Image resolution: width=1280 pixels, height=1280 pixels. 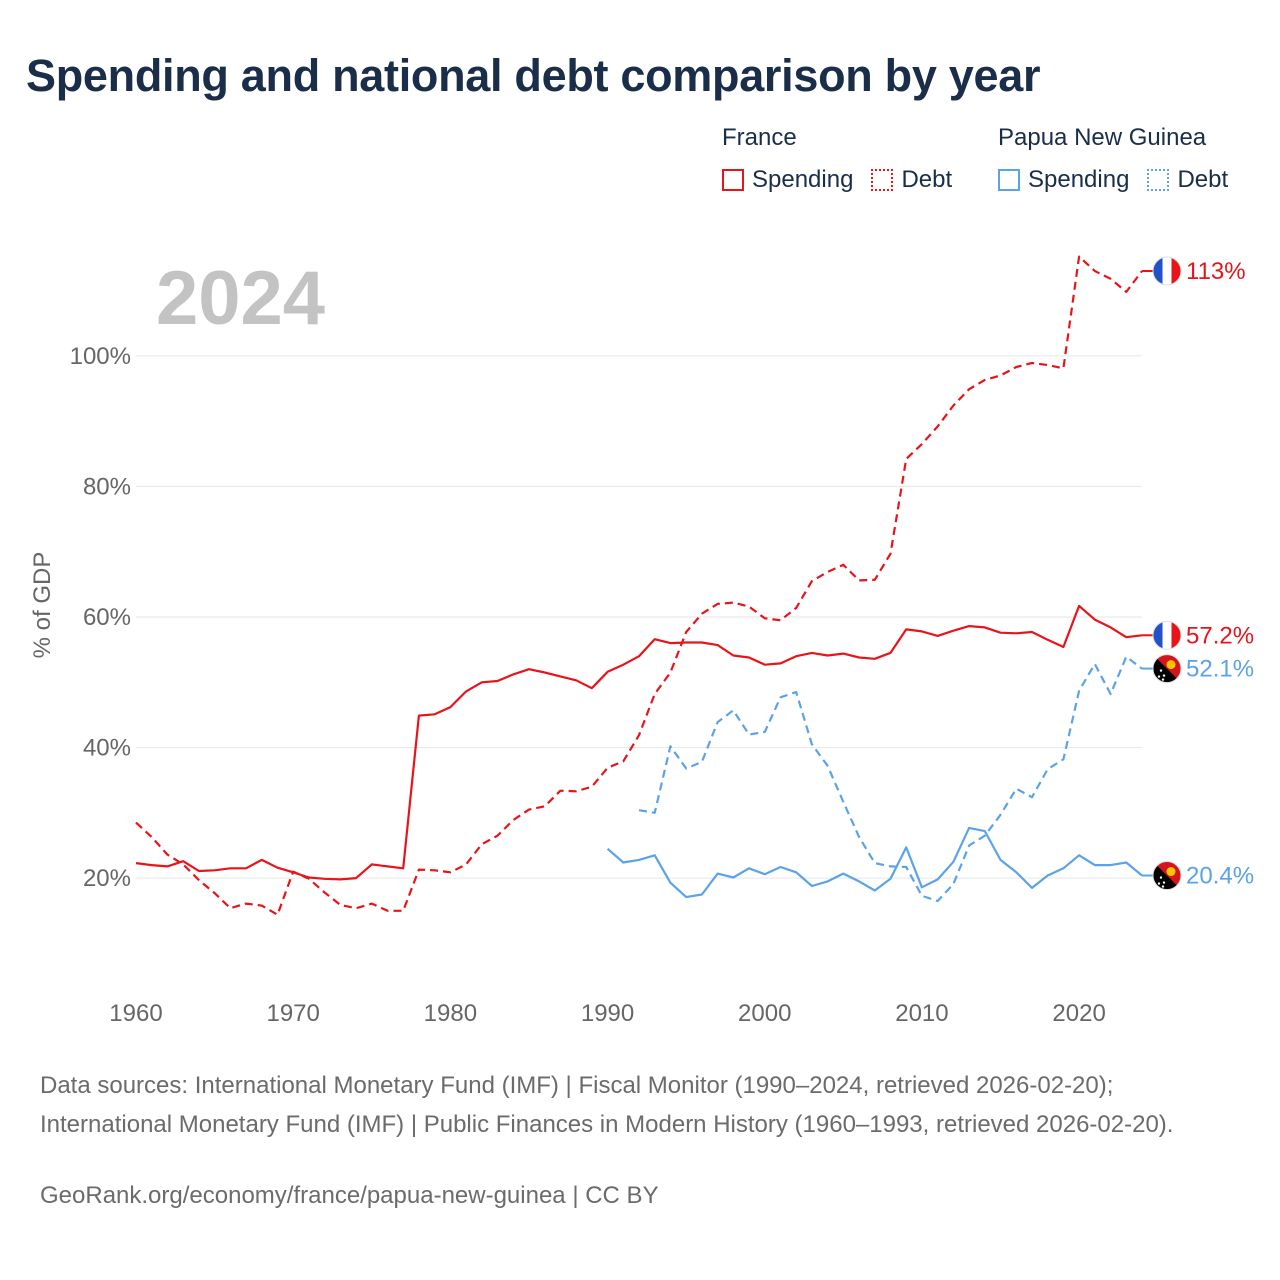 I want to click on y-axis: 20% 40% 60% 80% 100%, so click(x=100, y=617).